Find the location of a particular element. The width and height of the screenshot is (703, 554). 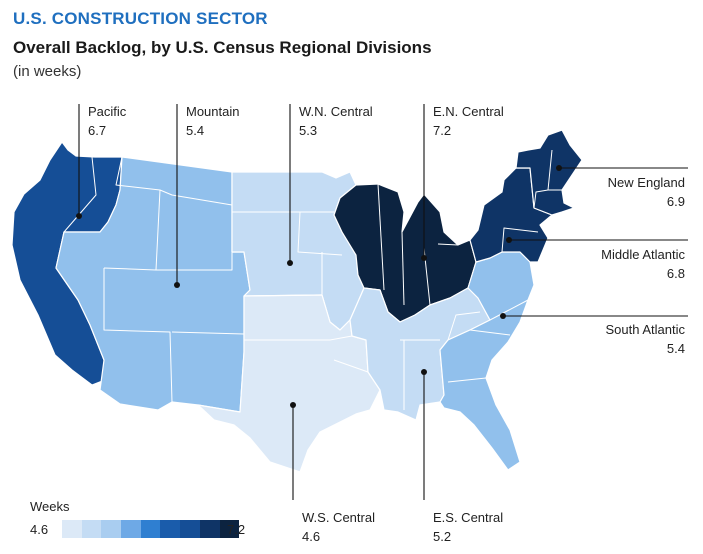

label-mountain-name: Mountain is located at coordinates (213, 111).